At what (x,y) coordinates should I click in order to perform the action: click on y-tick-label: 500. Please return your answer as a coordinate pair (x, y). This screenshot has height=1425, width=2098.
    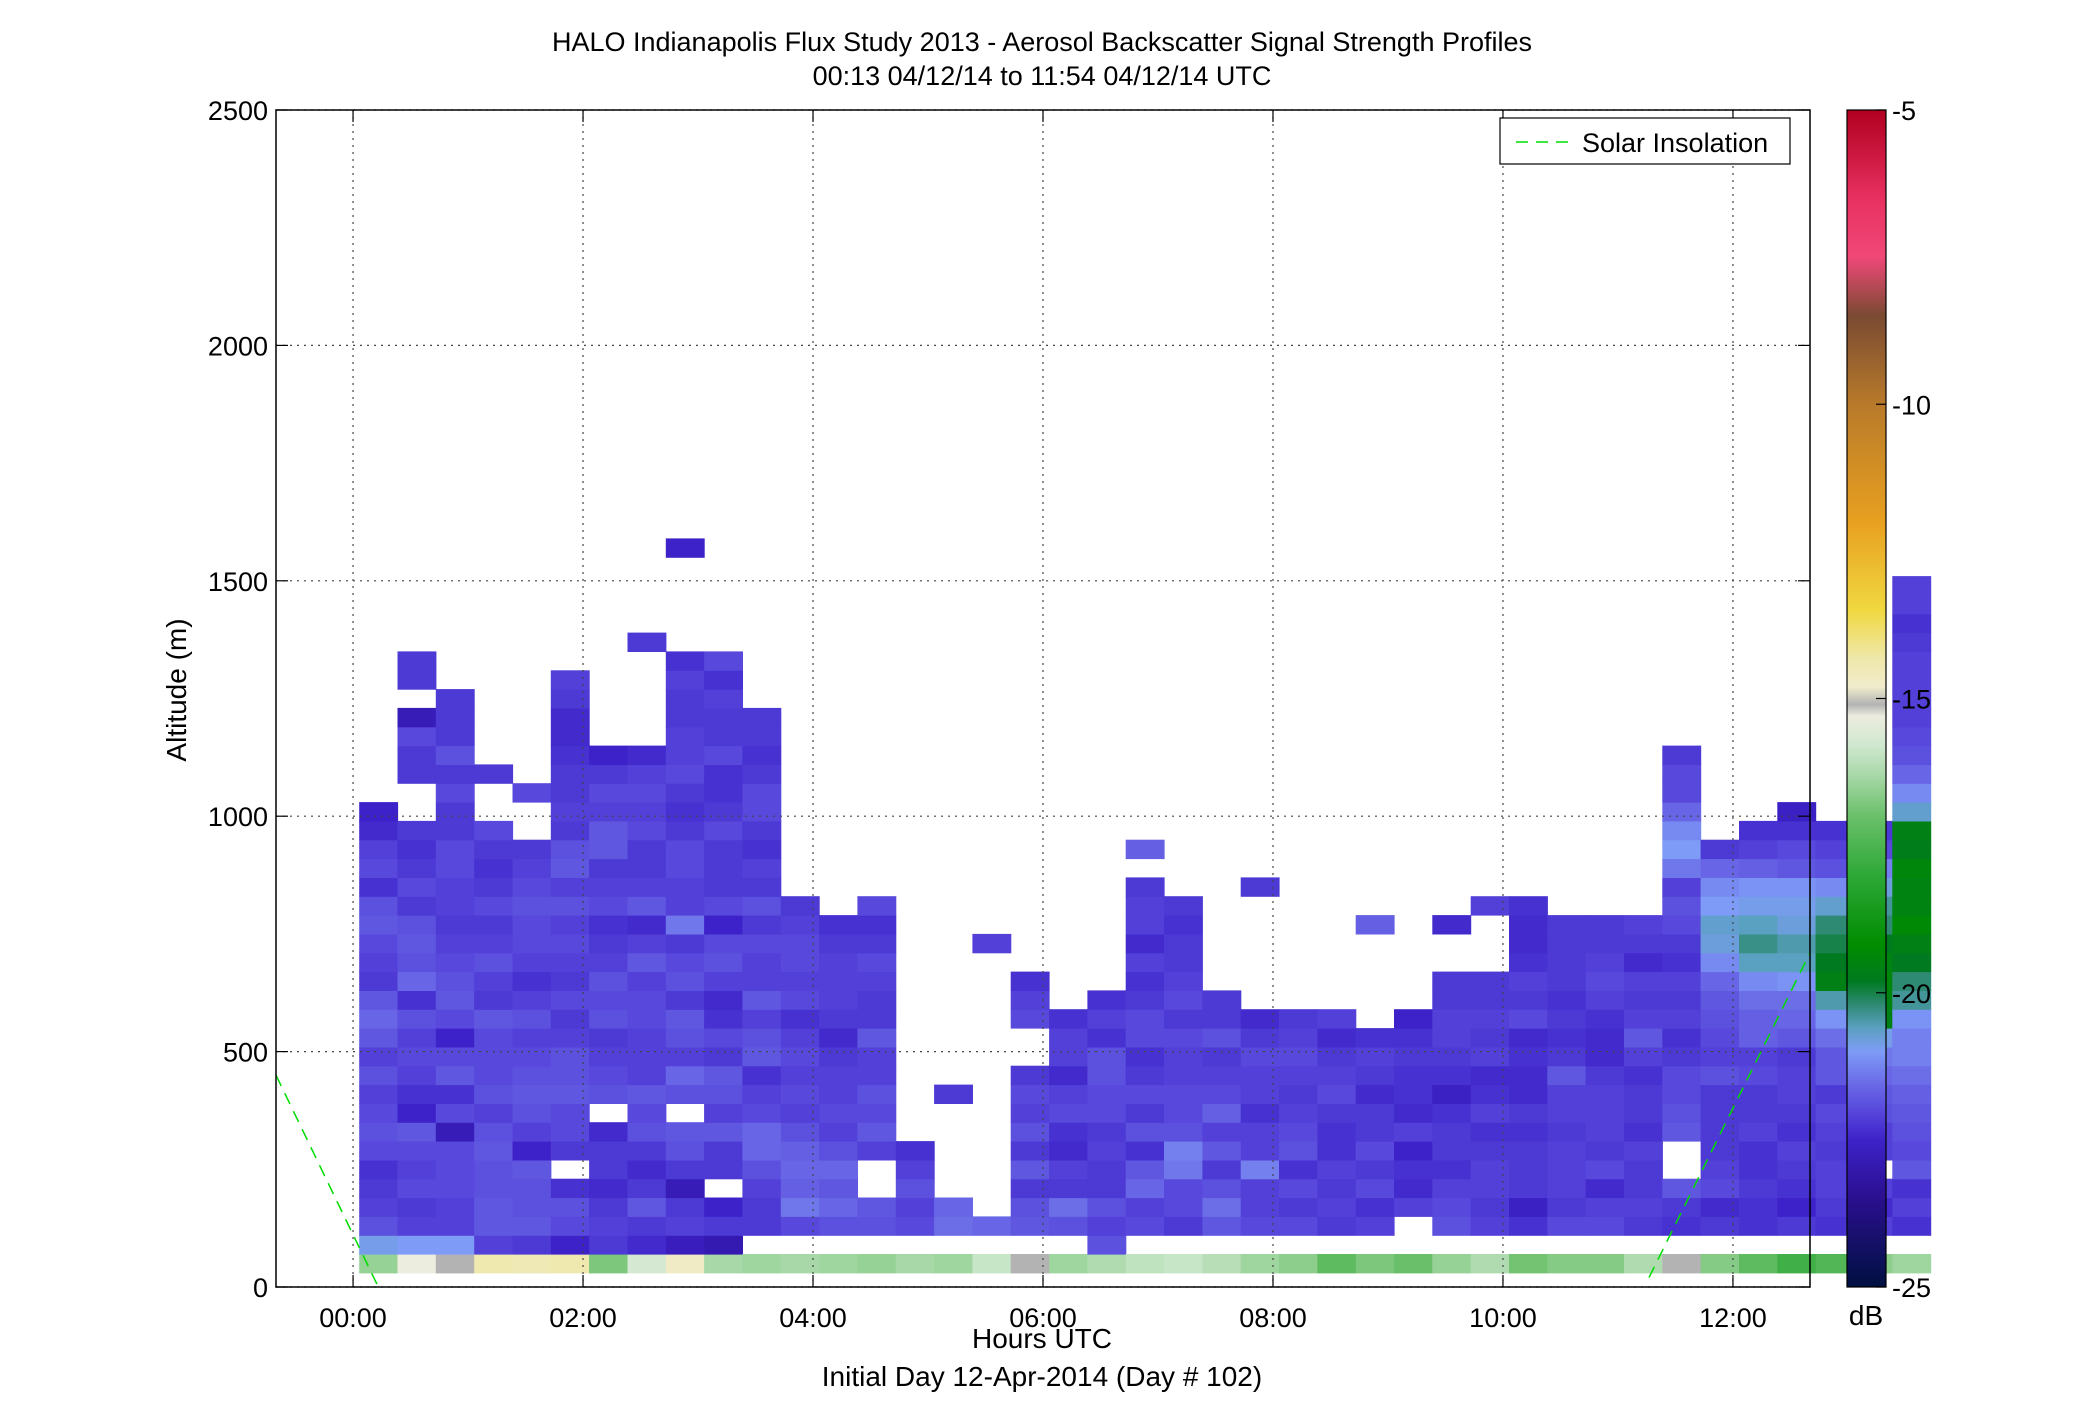
    Looking at the image, I should click on (245, 1053).